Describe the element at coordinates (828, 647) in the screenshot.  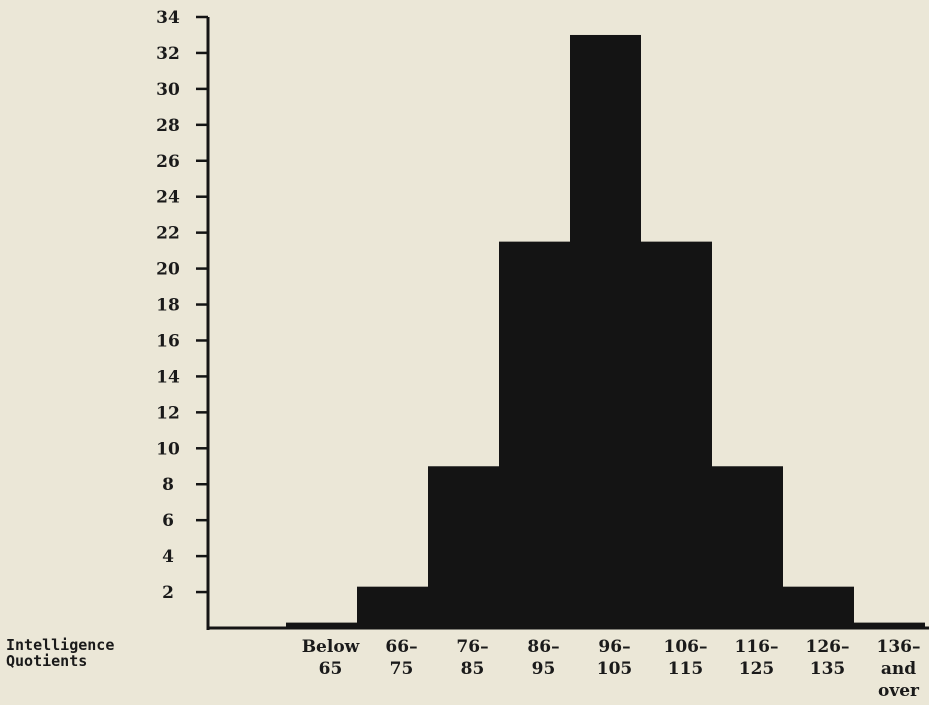
I see `x-category-label: 126–` at that location.